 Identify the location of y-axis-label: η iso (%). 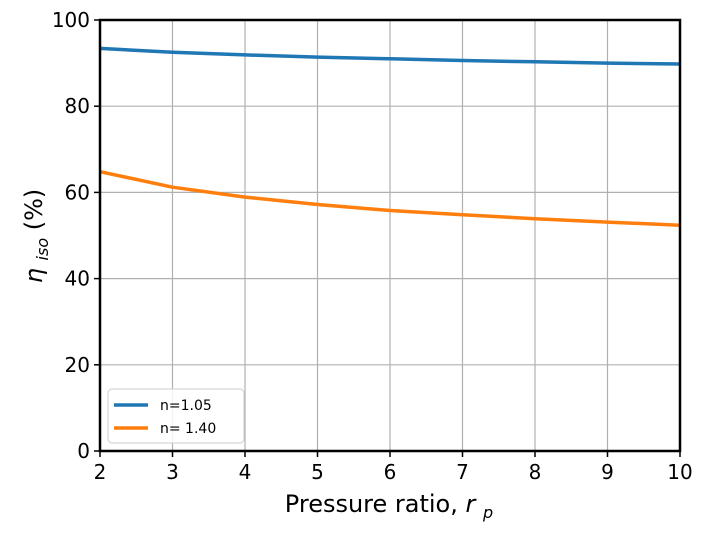
(37, 236).